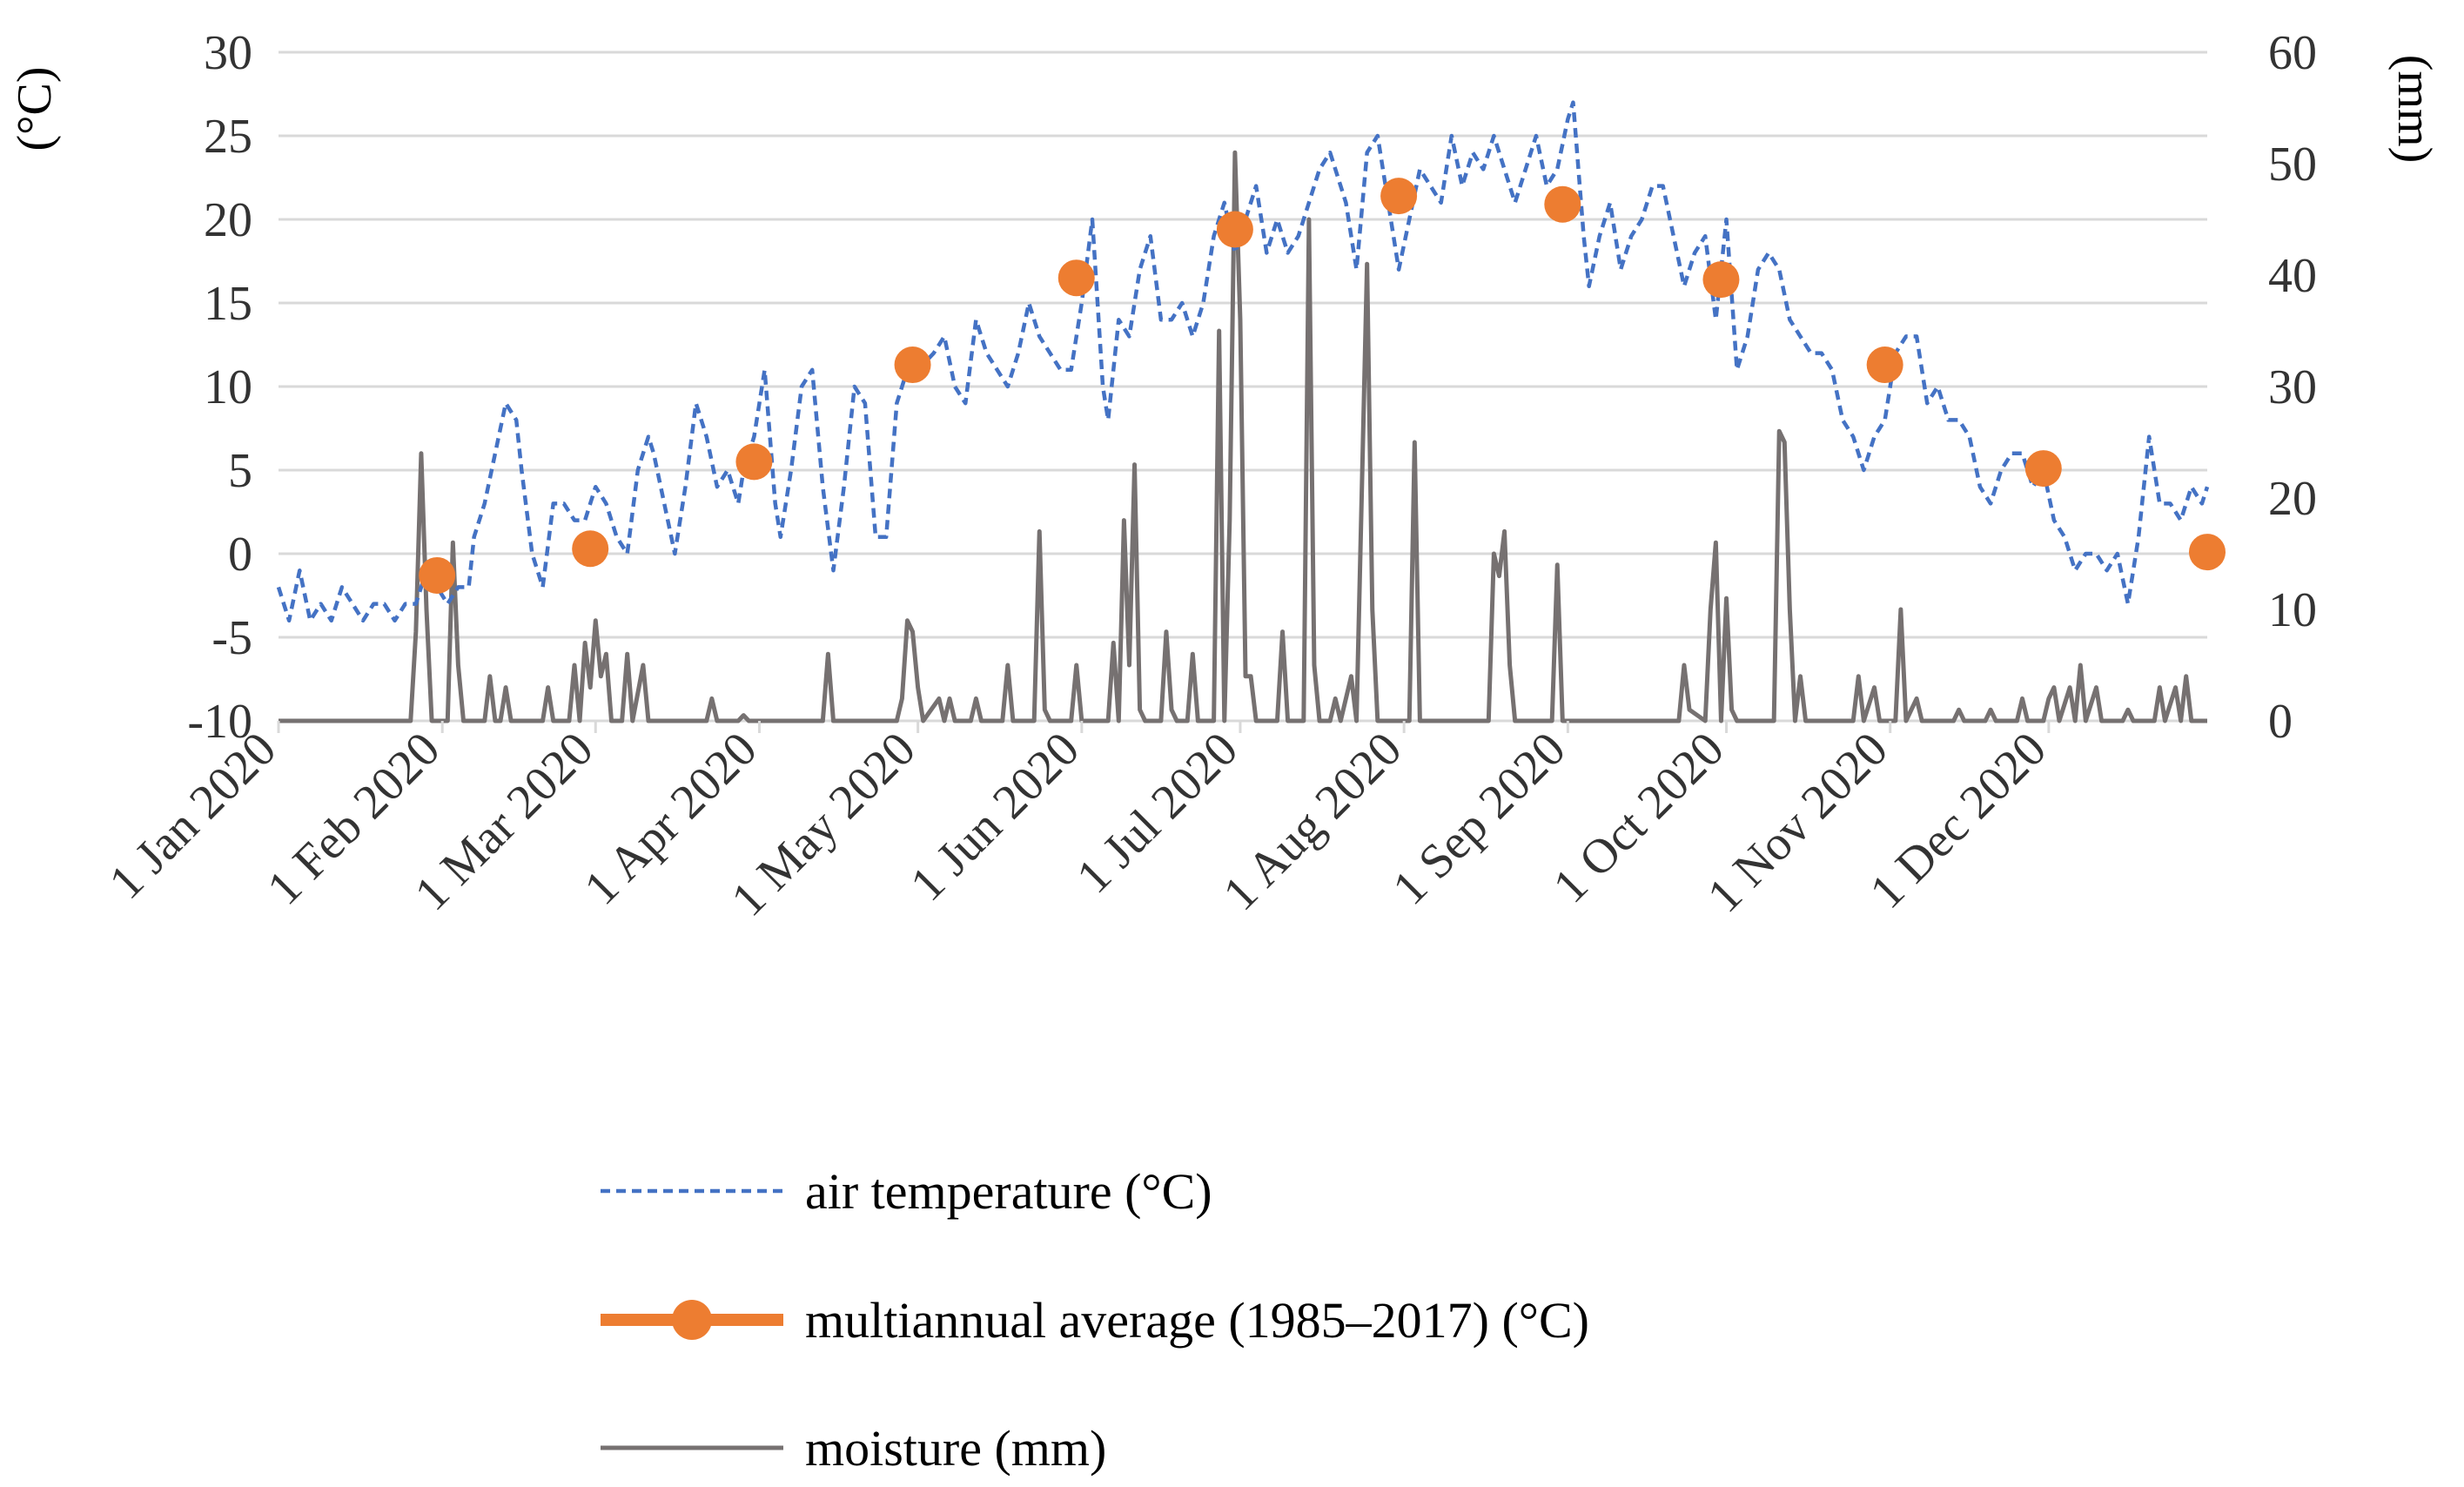 The image size is (2464, 1487). What do you see at coordinates (2292, 499) in the screenshot?
I see `y-right-tick-label: 20` at bounding box center [2292, 499].